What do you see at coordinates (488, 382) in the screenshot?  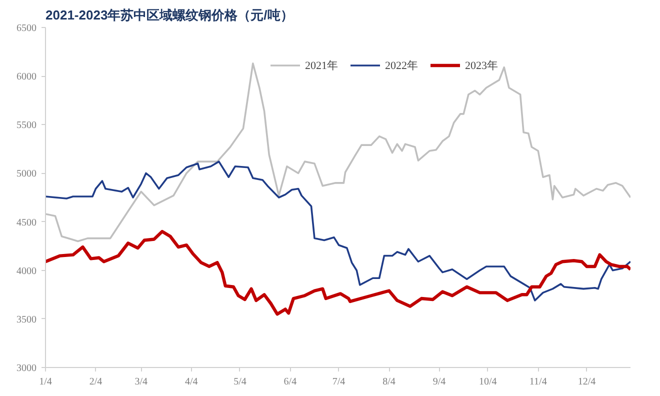 I see `x-tick-label: 10/4` at bounding box center [488, 382].